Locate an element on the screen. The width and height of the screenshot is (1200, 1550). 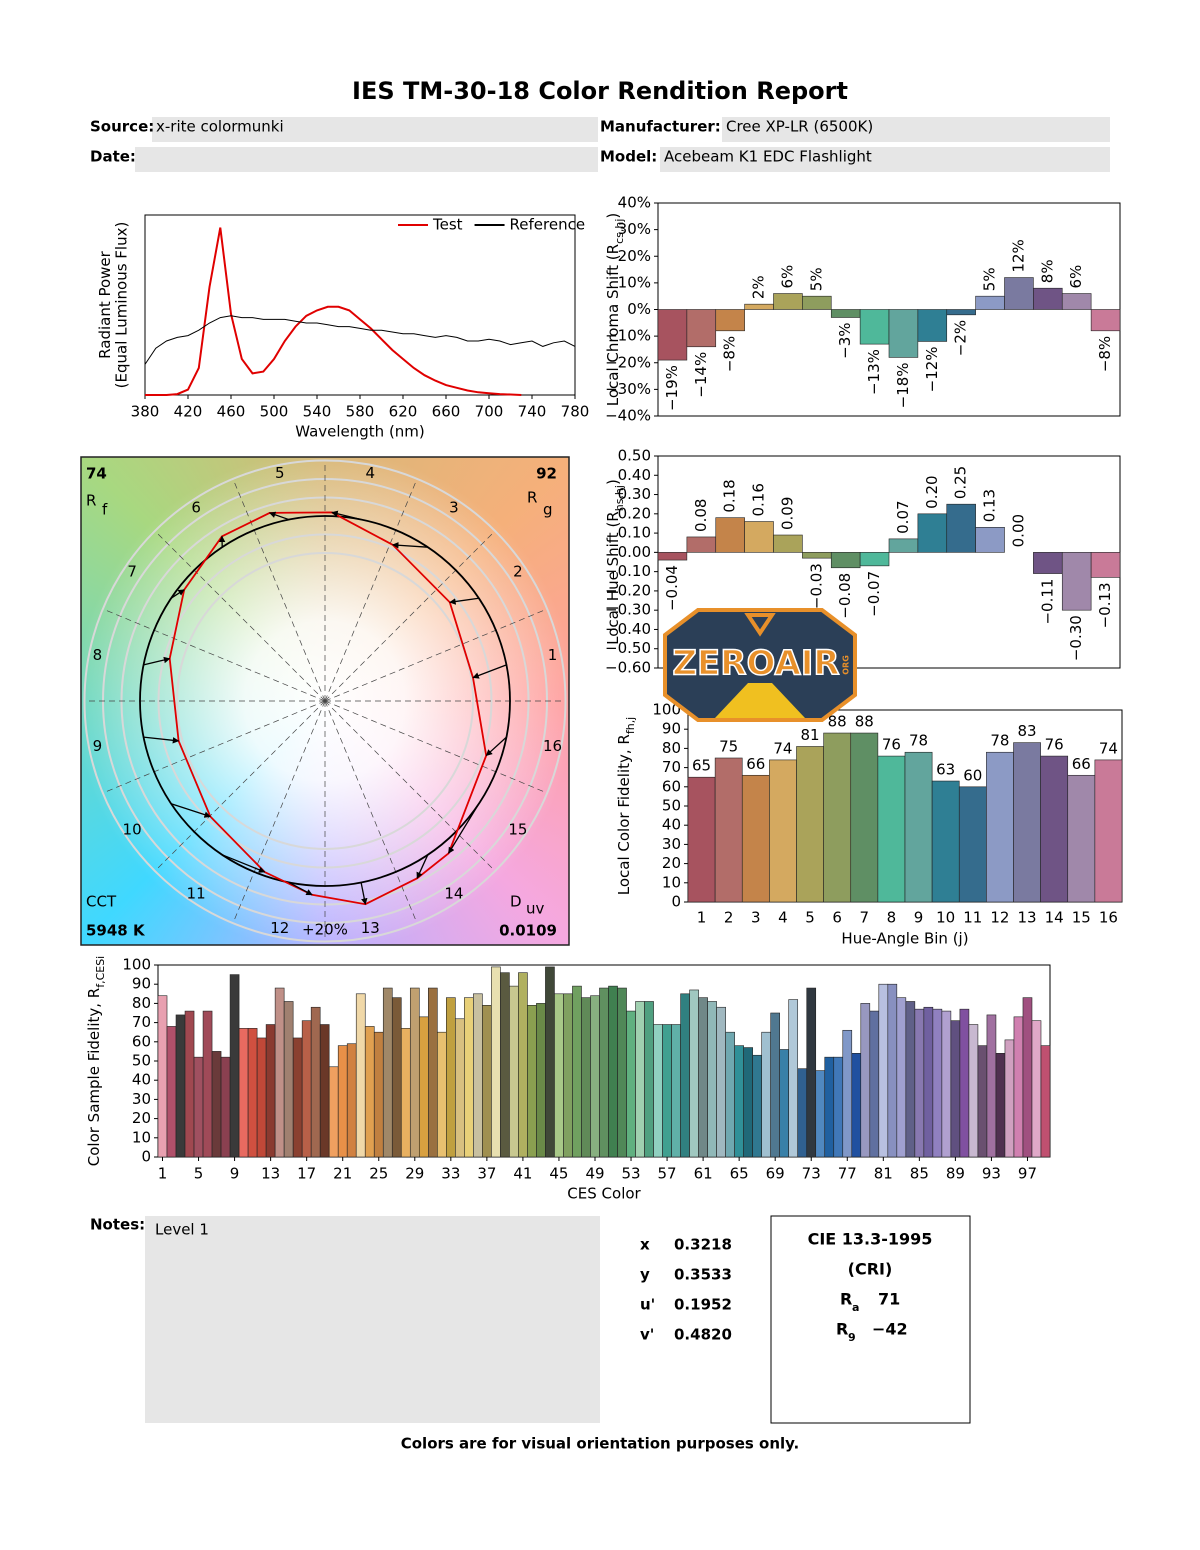
x-tick-label: 5 is located at coordinates (810, 918).